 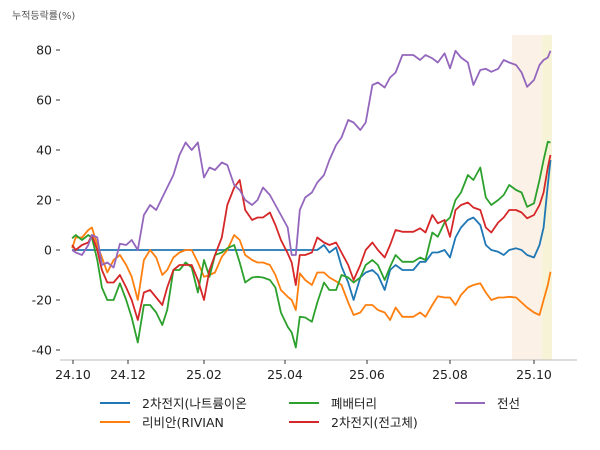 I want to click on x-axis: 24.10 24.12 25.02 25.04 25.06 25.08 25.10, so click(x=316, y=370).